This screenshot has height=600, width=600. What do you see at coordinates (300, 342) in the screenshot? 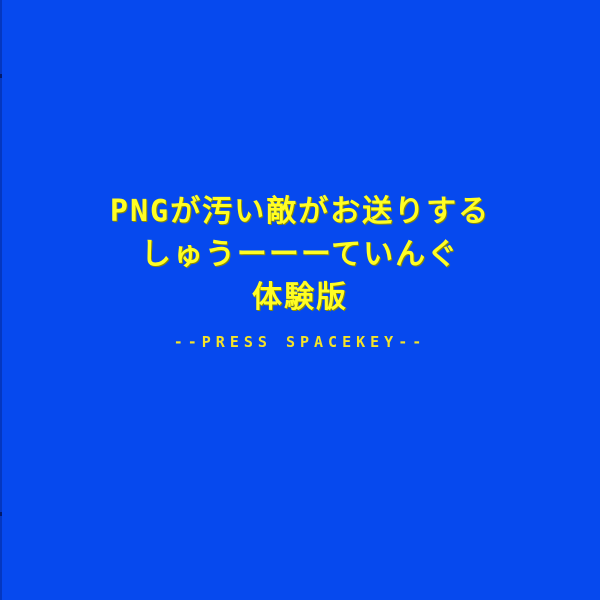
I see `press-space-prompt: --PRESS SPACEKEY--` at bounding box center [300, 342].